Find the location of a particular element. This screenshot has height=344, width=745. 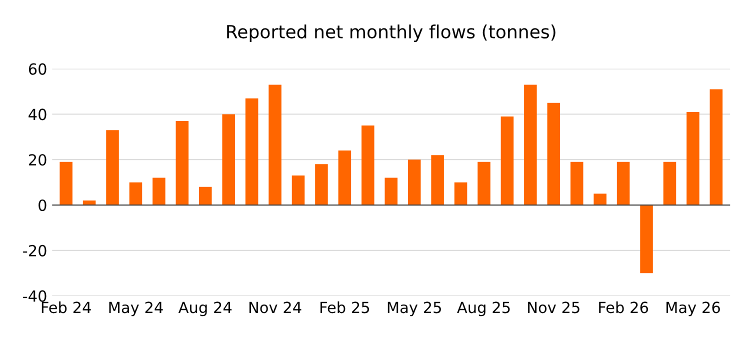

y-tick-label: 60 is located at coordinates (37, 69).